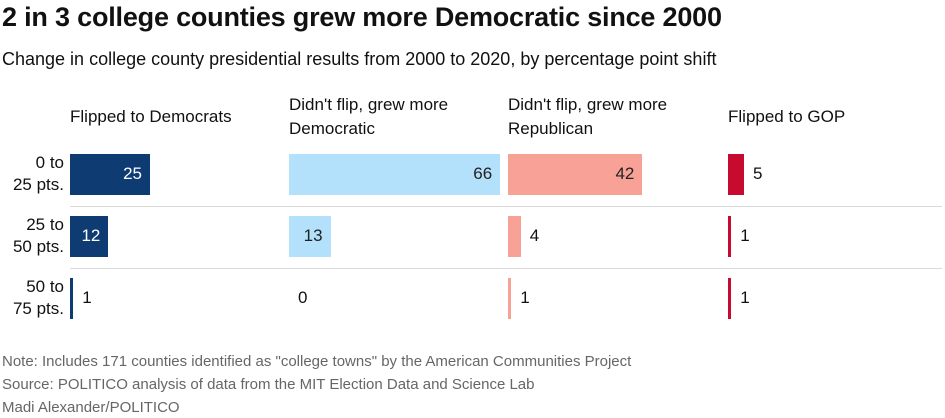 This screenshot has width=945, height=418. I want to click on value-label-1-3: 1, so click(87, 297).